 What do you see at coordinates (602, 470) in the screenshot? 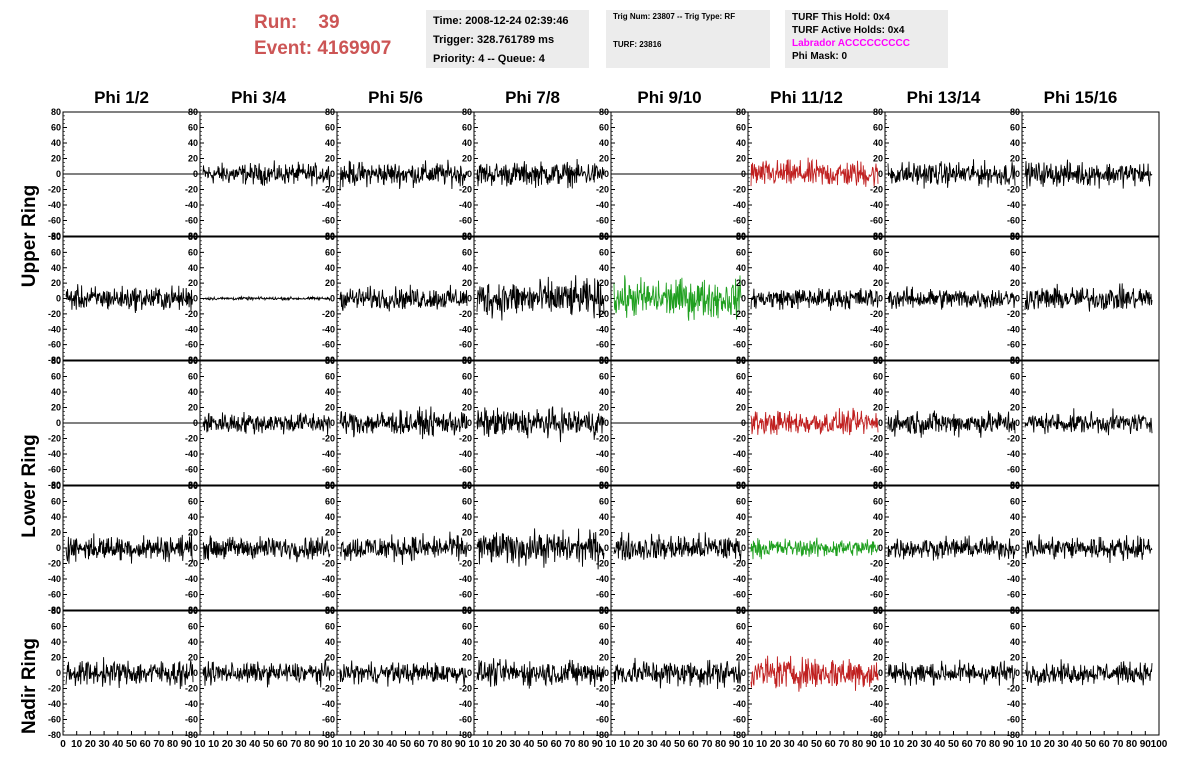
I see `y-tick-label-r2-c4-7: -60` at bounding box center [602, 470].